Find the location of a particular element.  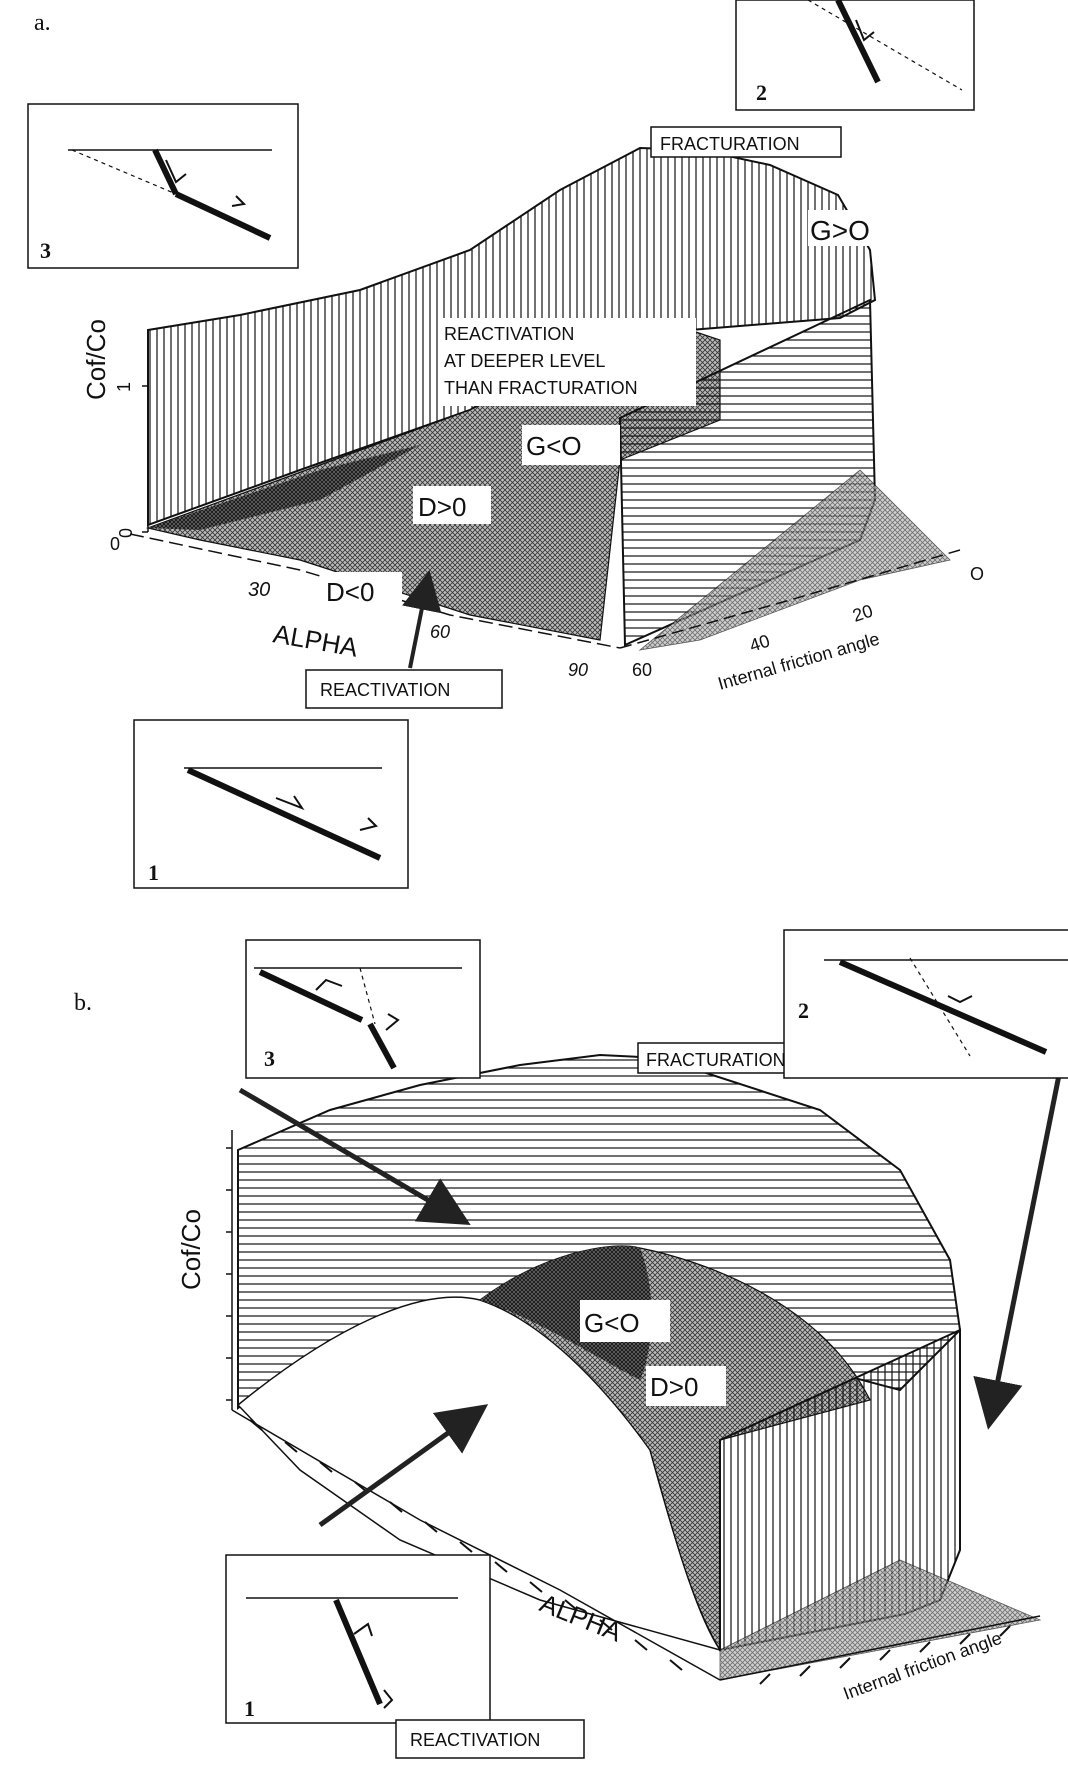

panel-b-label: b. is located at coordinates (83, 1003).